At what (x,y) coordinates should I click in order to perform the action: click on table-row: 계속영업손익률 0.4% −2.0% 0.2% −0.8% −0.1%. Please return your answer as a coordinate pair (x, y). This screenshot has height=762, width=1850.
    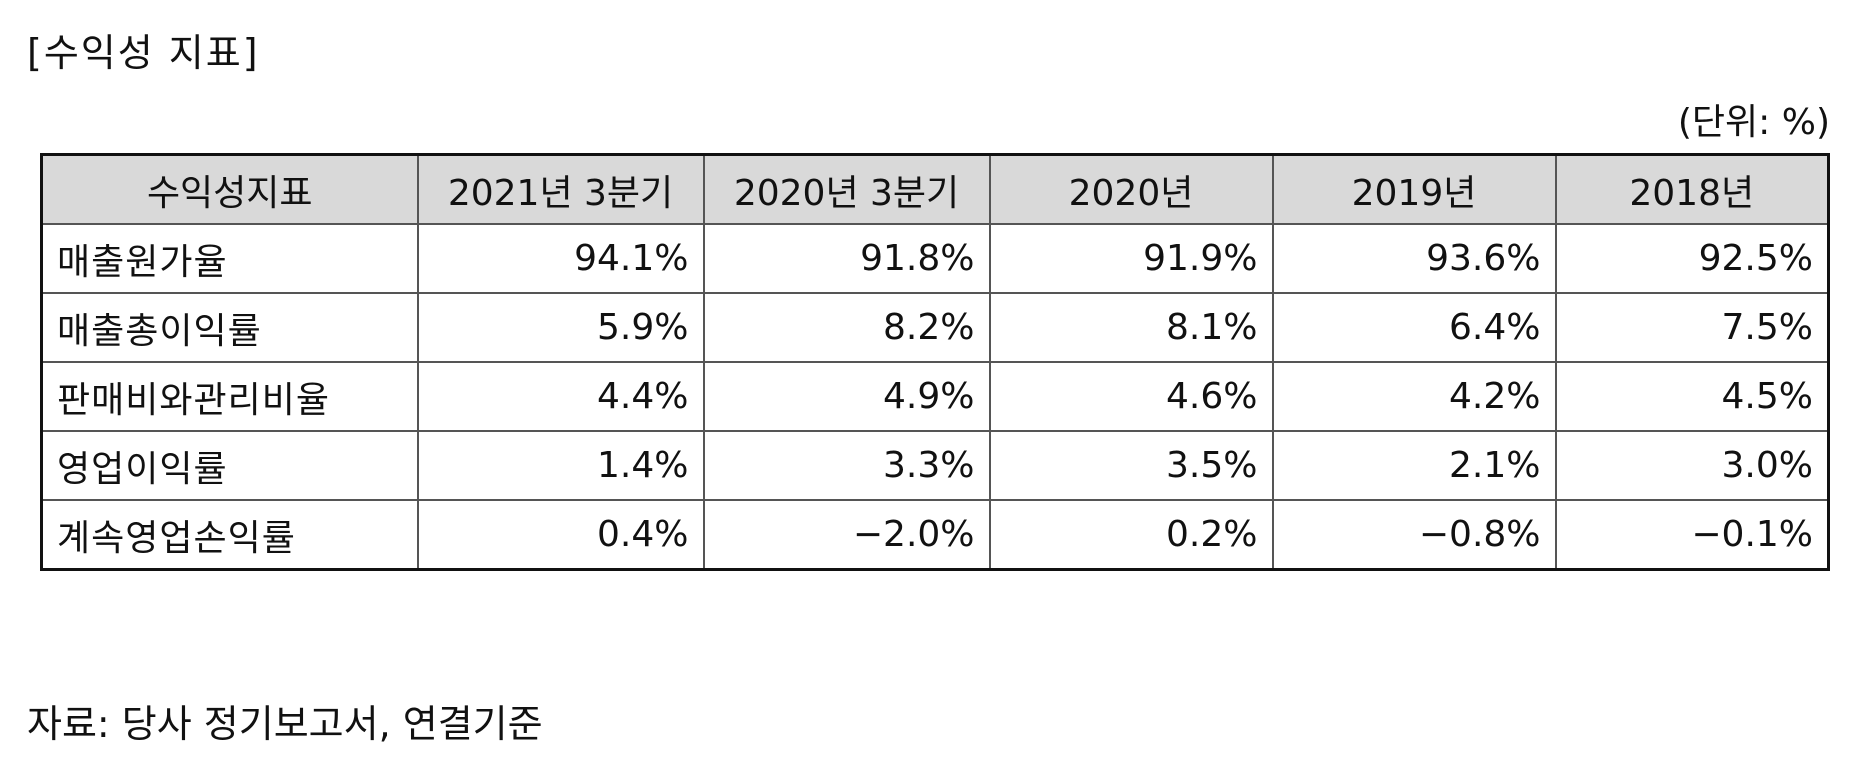
    Looking at the image, I should click on (935, 535).